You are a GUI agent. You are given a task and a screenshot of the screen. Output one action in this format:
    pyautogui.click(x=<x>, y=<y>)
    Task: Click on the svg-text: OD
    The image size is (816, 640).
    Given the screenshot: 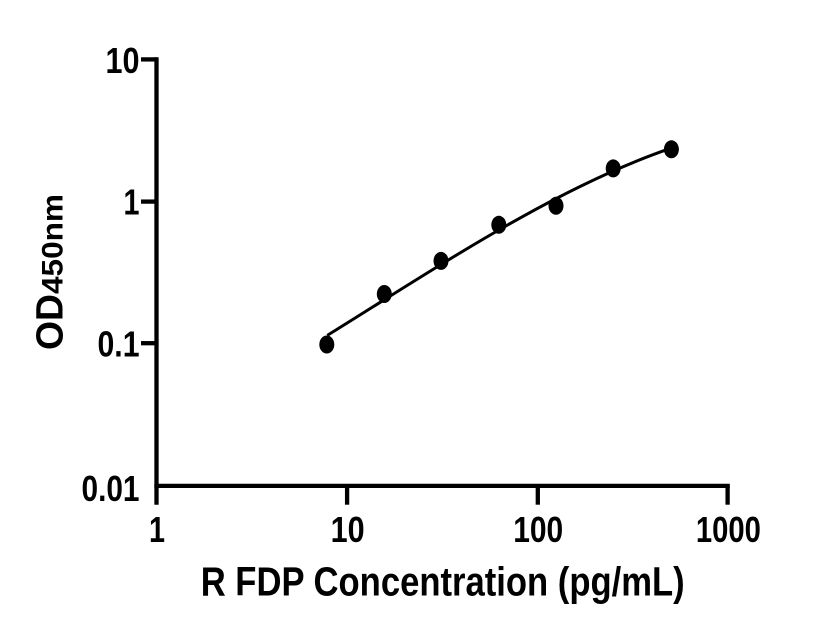 What is the action you would take?
    pyautogui.click(x=51, y=322)
    